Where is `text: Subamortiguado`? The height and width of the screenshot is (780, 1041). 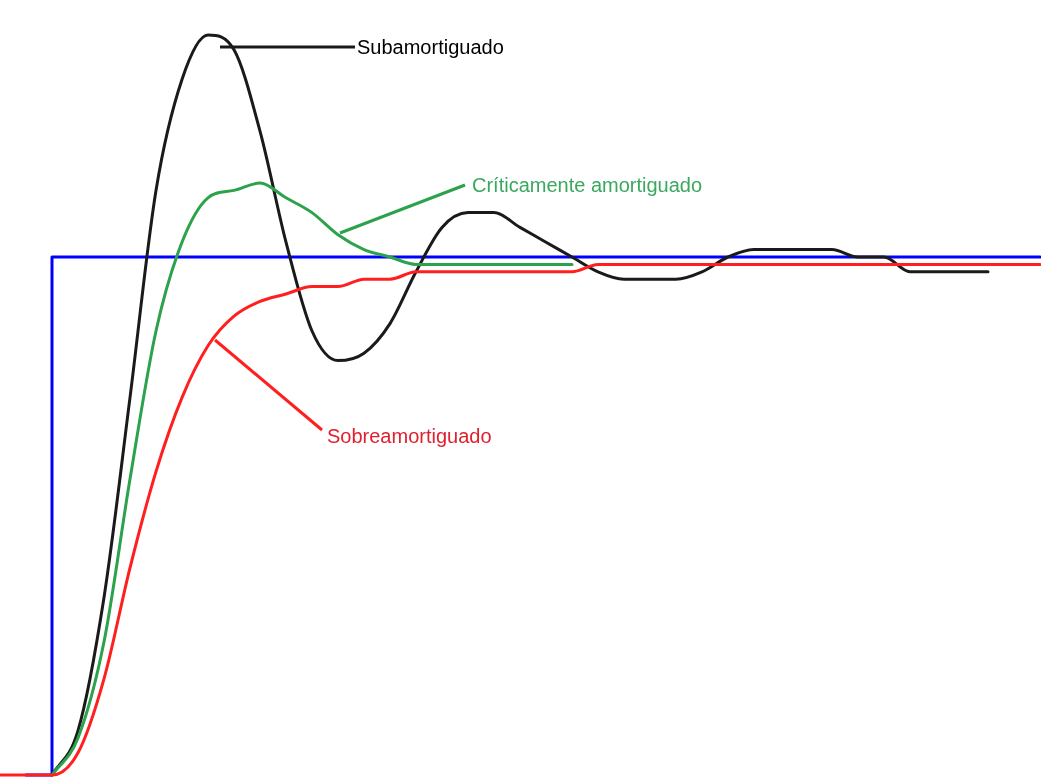 text: Subamortiguado is located at coordinates (430, 46).